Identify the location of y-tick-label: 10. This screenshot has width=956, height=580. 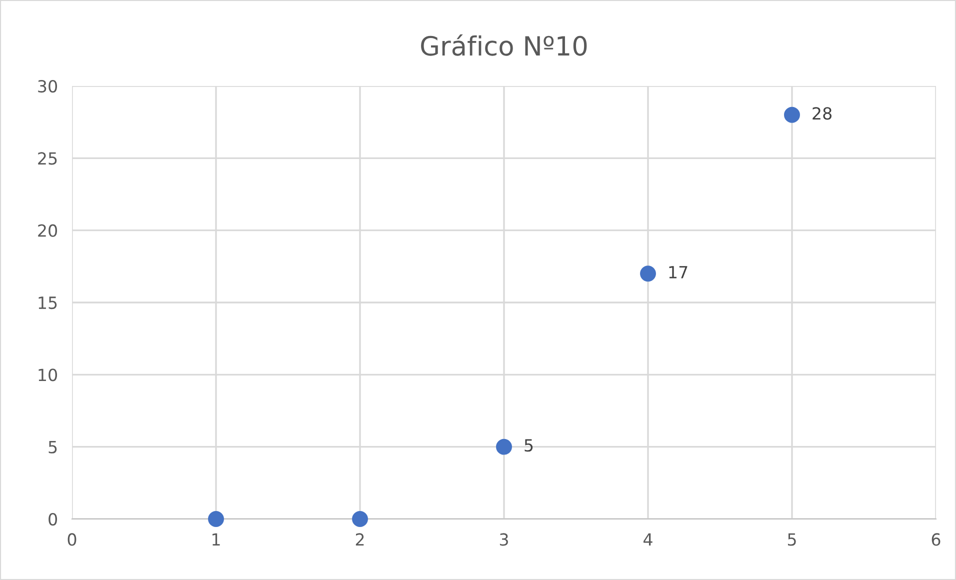
(48, 375).